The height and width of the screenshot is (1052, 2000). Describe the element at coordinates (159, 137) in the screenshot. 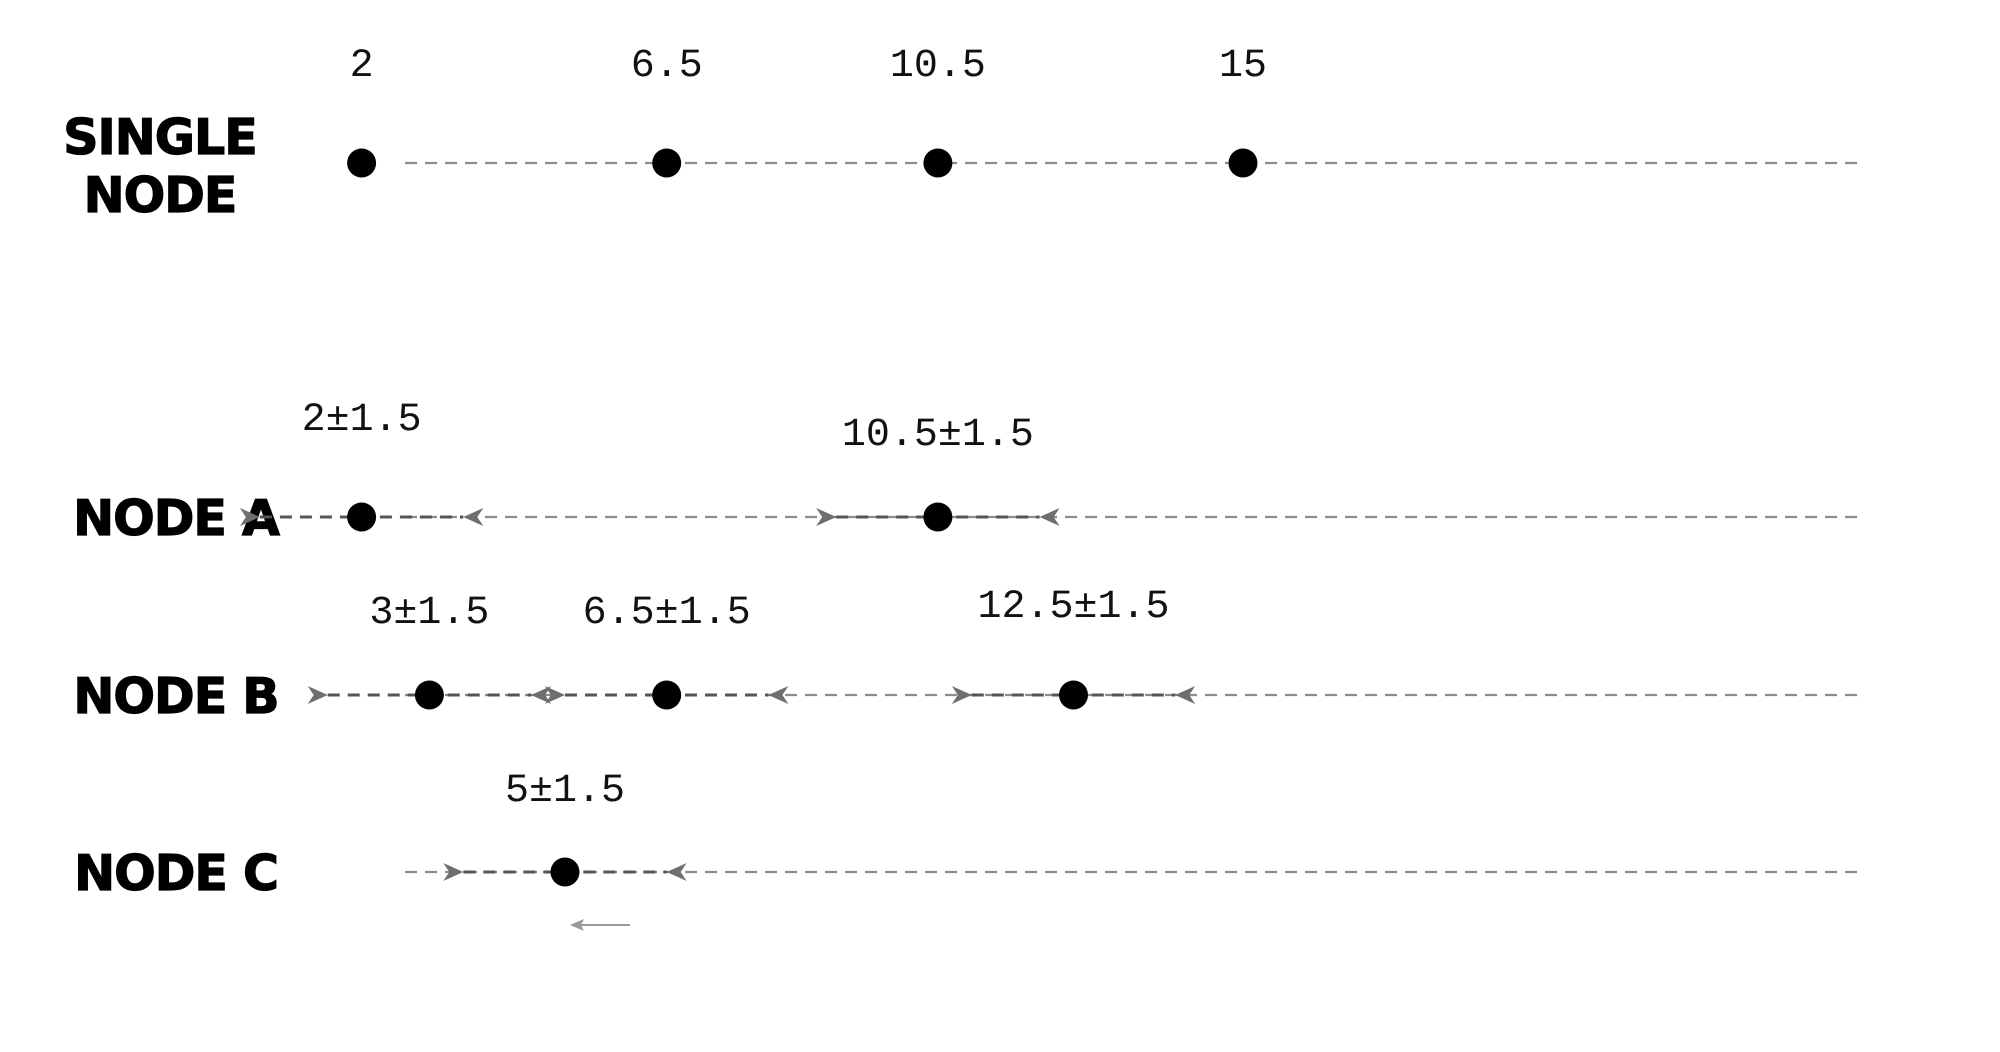

I see `row-label-line: SINGLE` at that location.